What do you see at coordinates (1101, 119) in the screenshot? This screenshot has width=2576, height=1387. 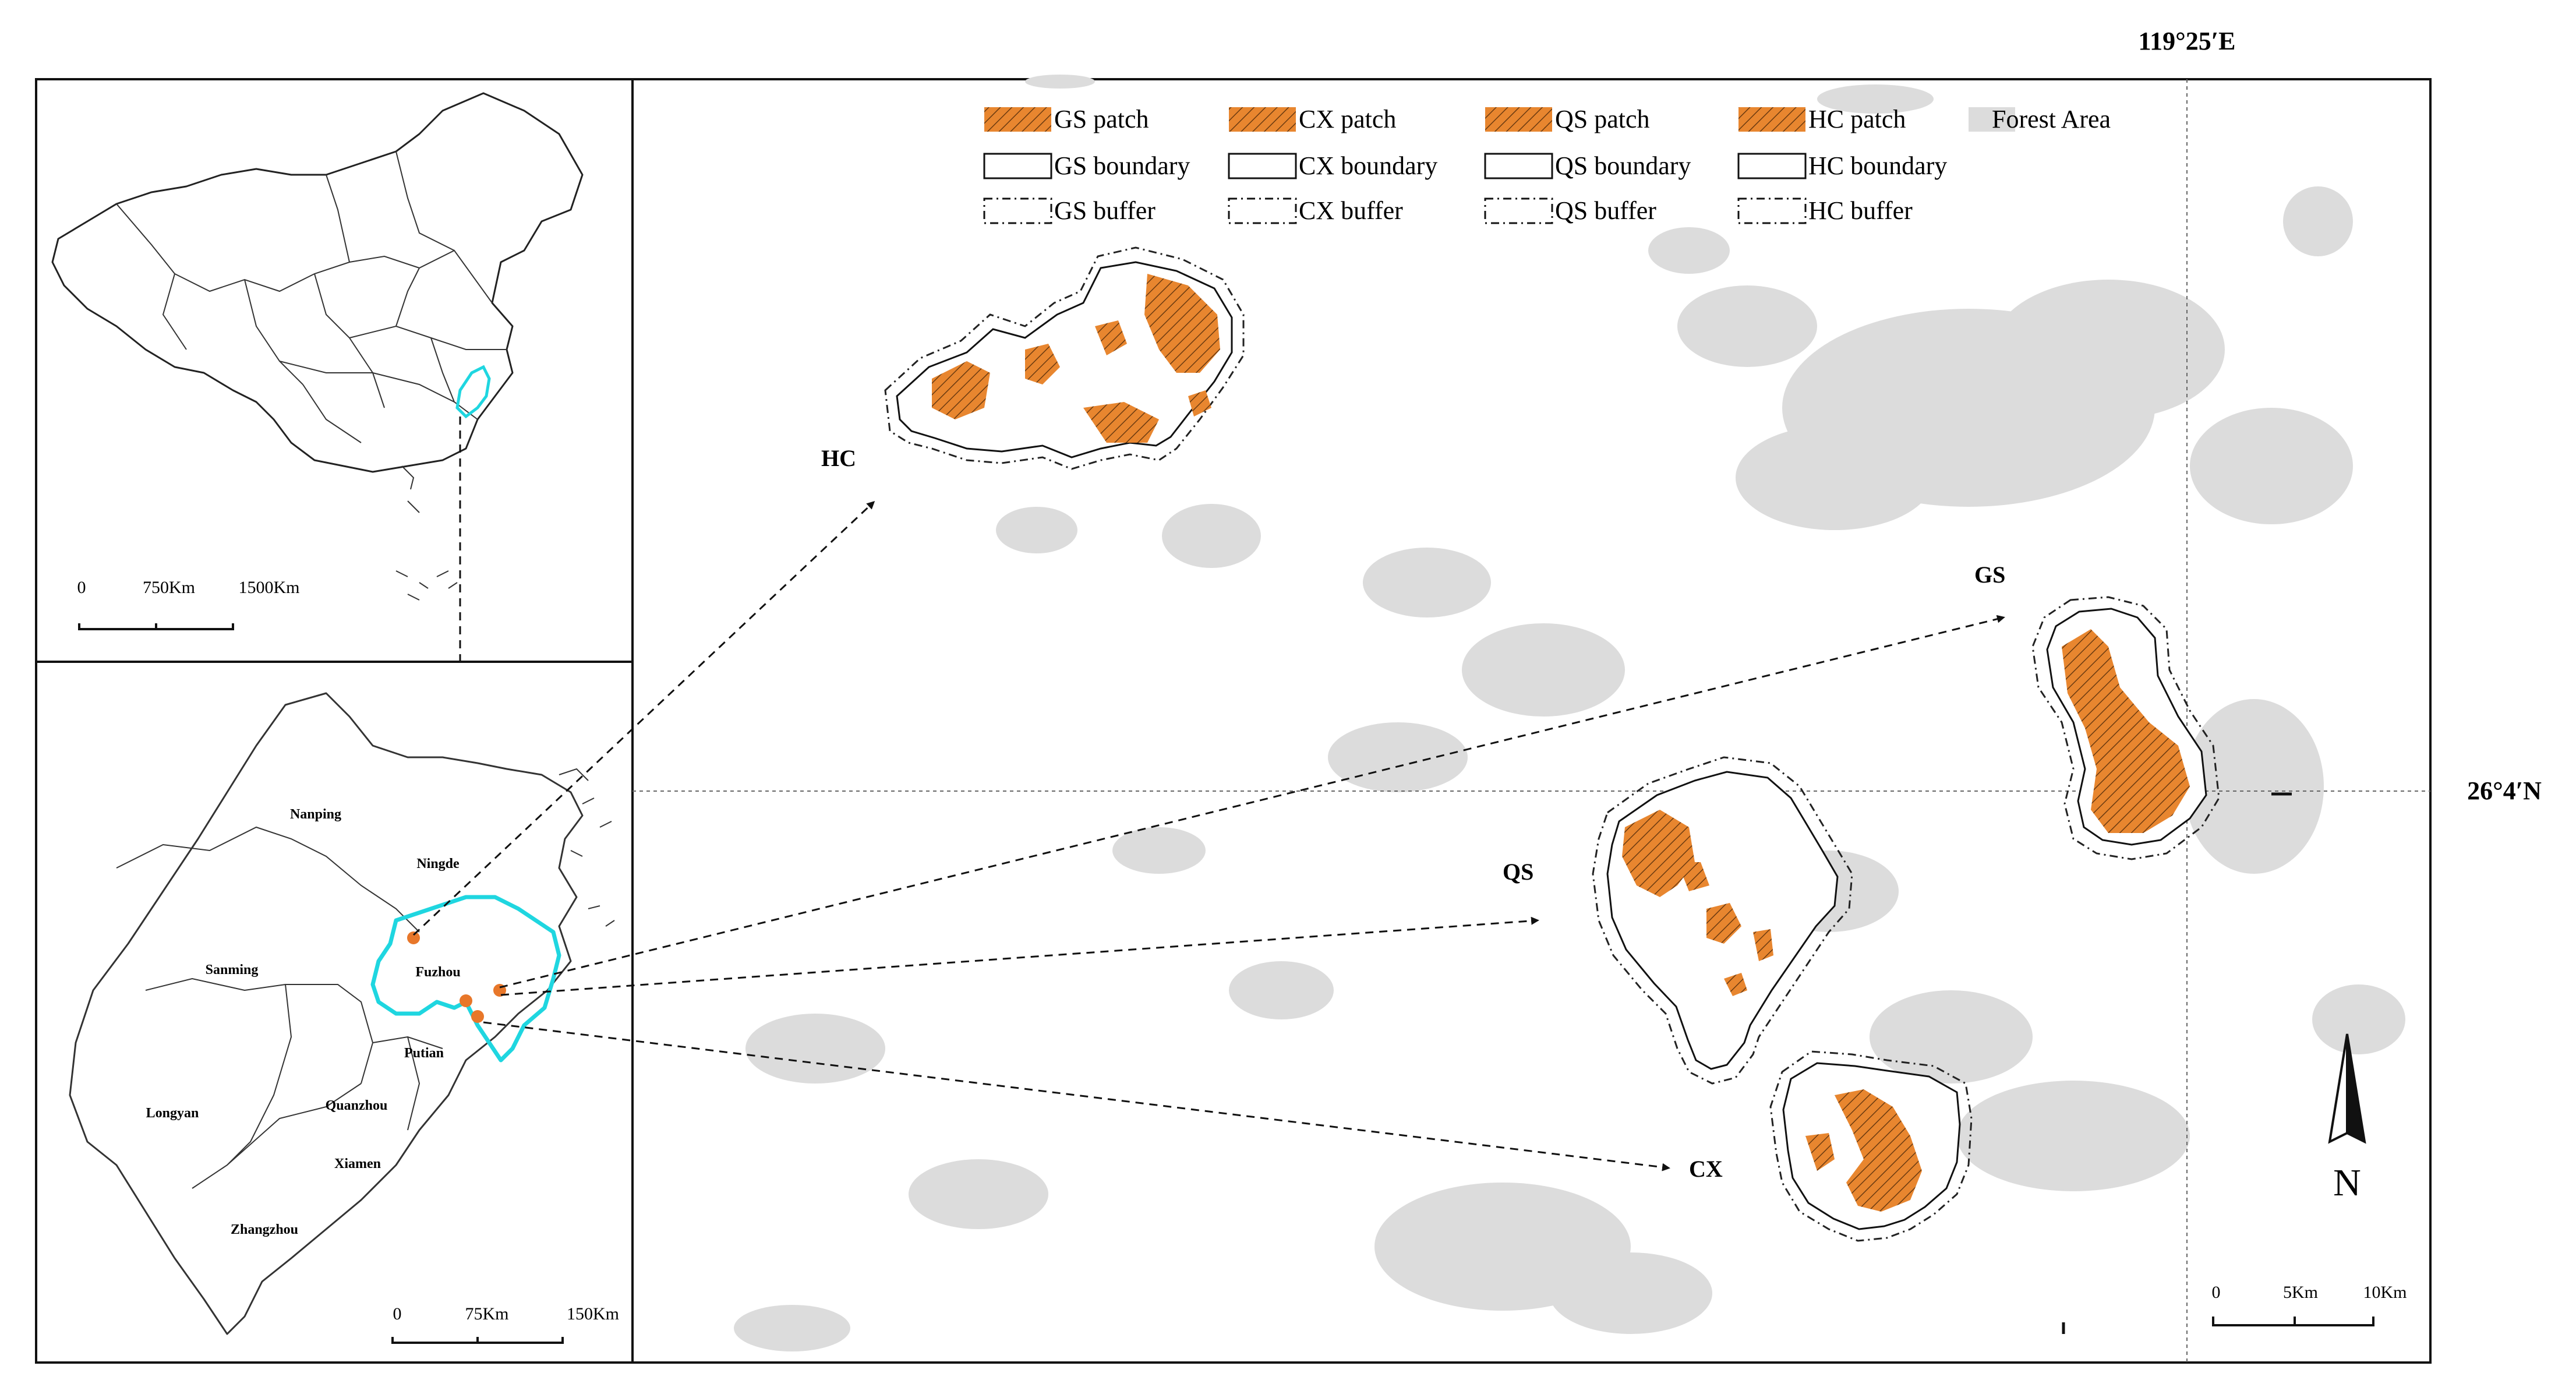 I see `legend-label-gs-patch: GS patch` at bounding box center [1101, 119].